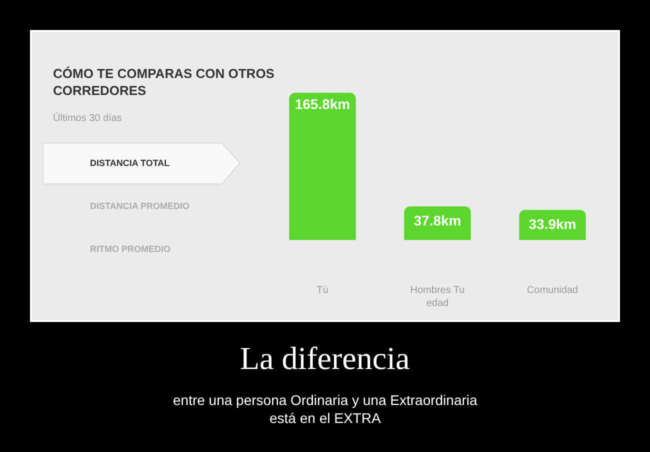 The height and width of the screenshot is (452, 650). I want to click on text: entre una persona Ordinaria y una Extraordinaria está en el EXTRA, so click(325, 409).